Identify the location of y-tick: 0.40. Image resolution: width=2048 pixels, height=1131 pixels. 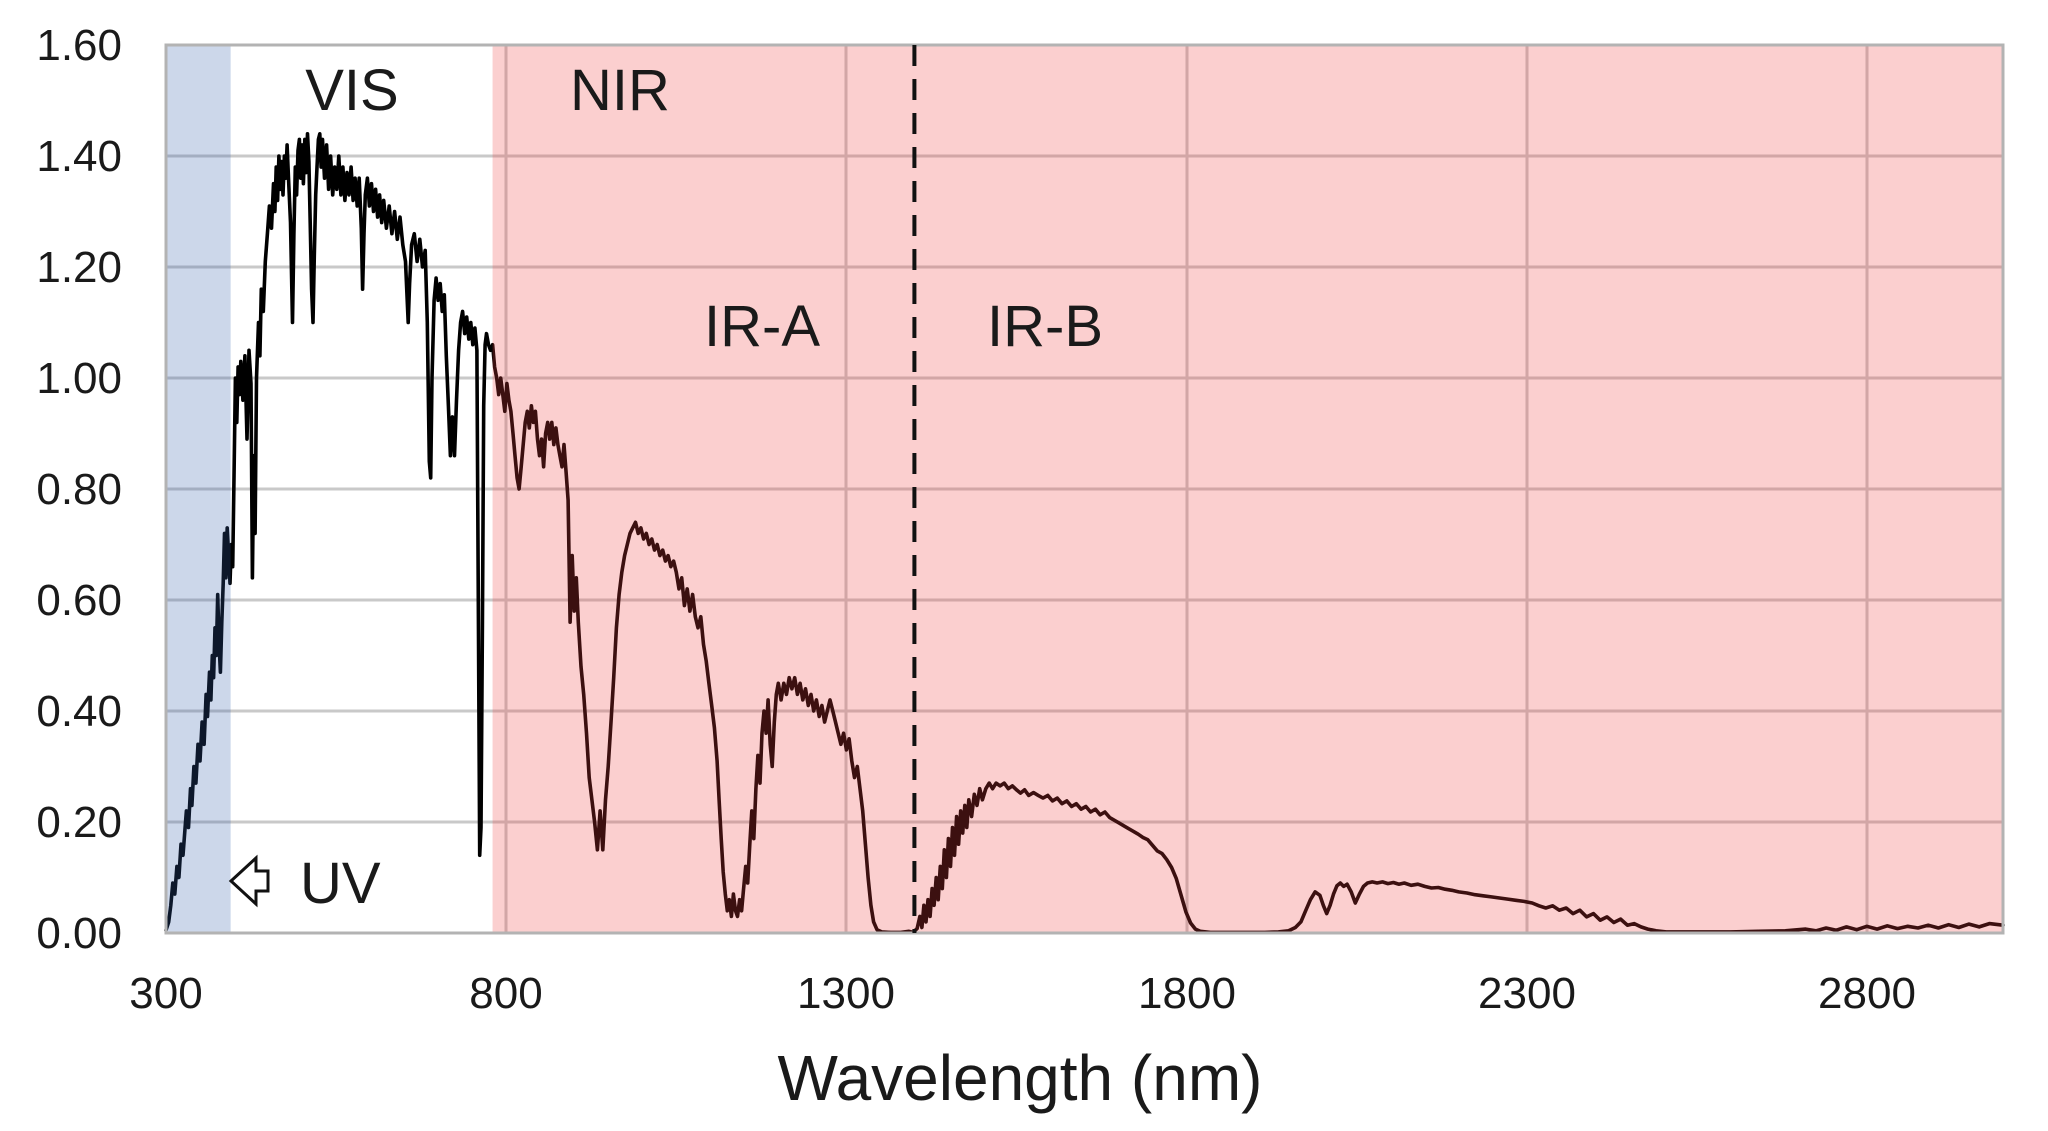
(79, 711).